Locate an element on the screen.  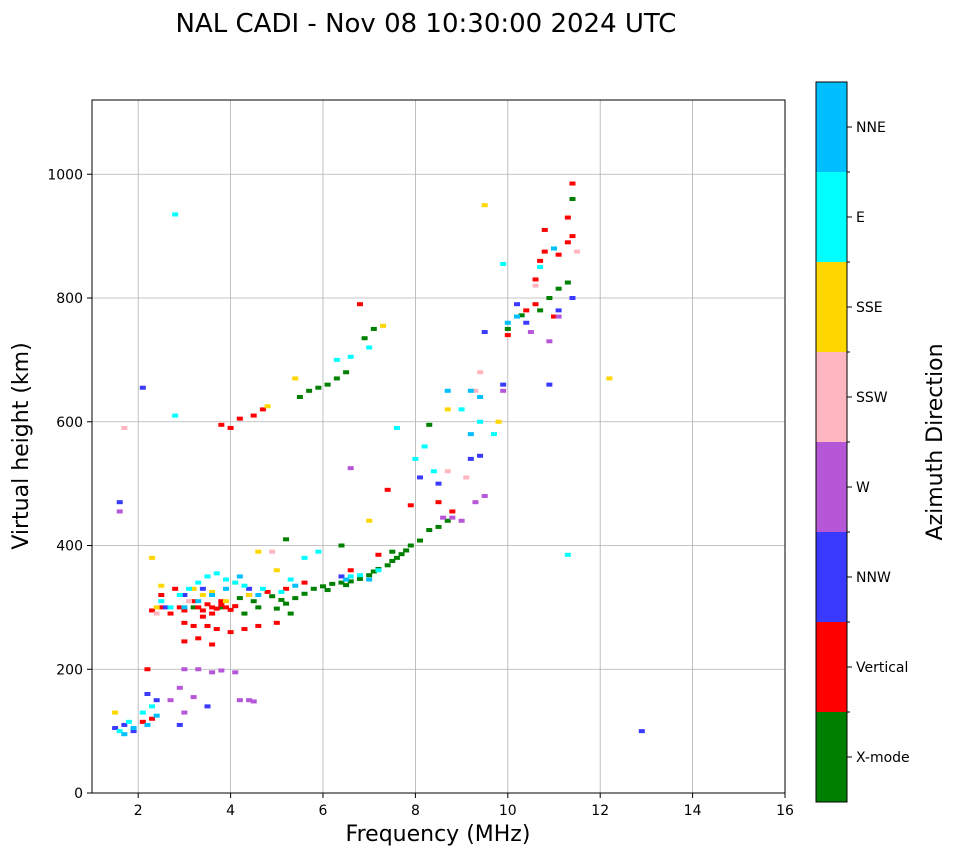
y-tick-label: 800 is located at coordinates (69, 299).